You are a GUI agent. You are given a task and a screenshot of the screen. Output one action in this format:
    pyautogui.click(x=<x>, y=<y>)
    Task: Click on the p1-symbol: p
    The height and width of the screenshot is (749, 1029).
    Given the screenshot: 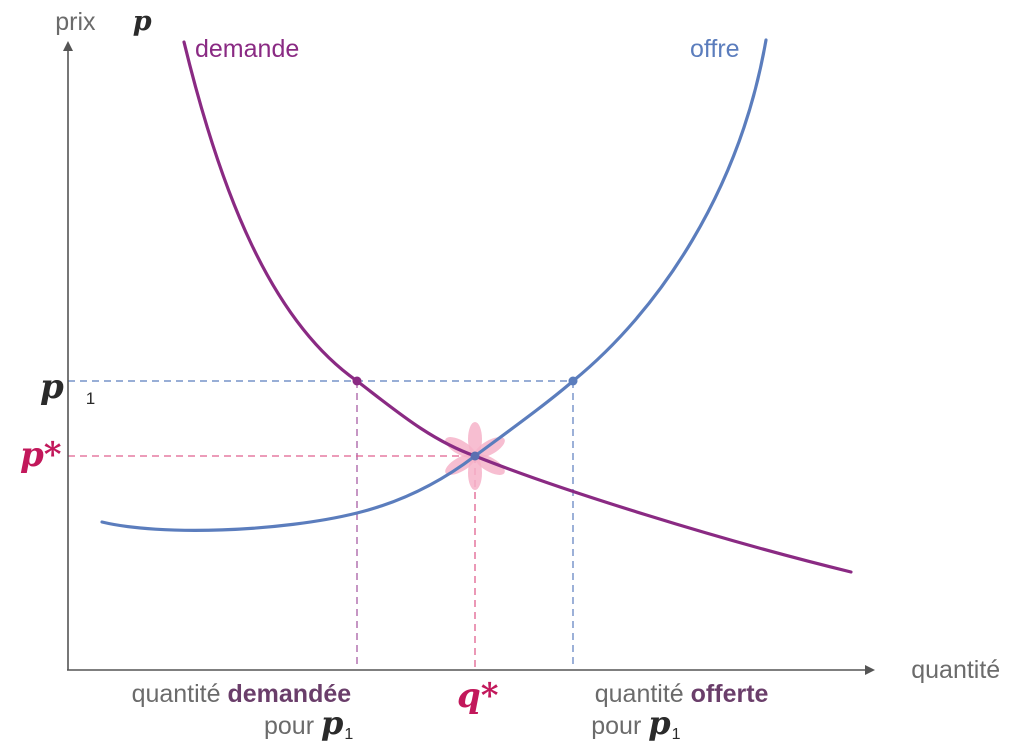 What is the action you would take?
    pyautogui.click(x=52, y=387)
    